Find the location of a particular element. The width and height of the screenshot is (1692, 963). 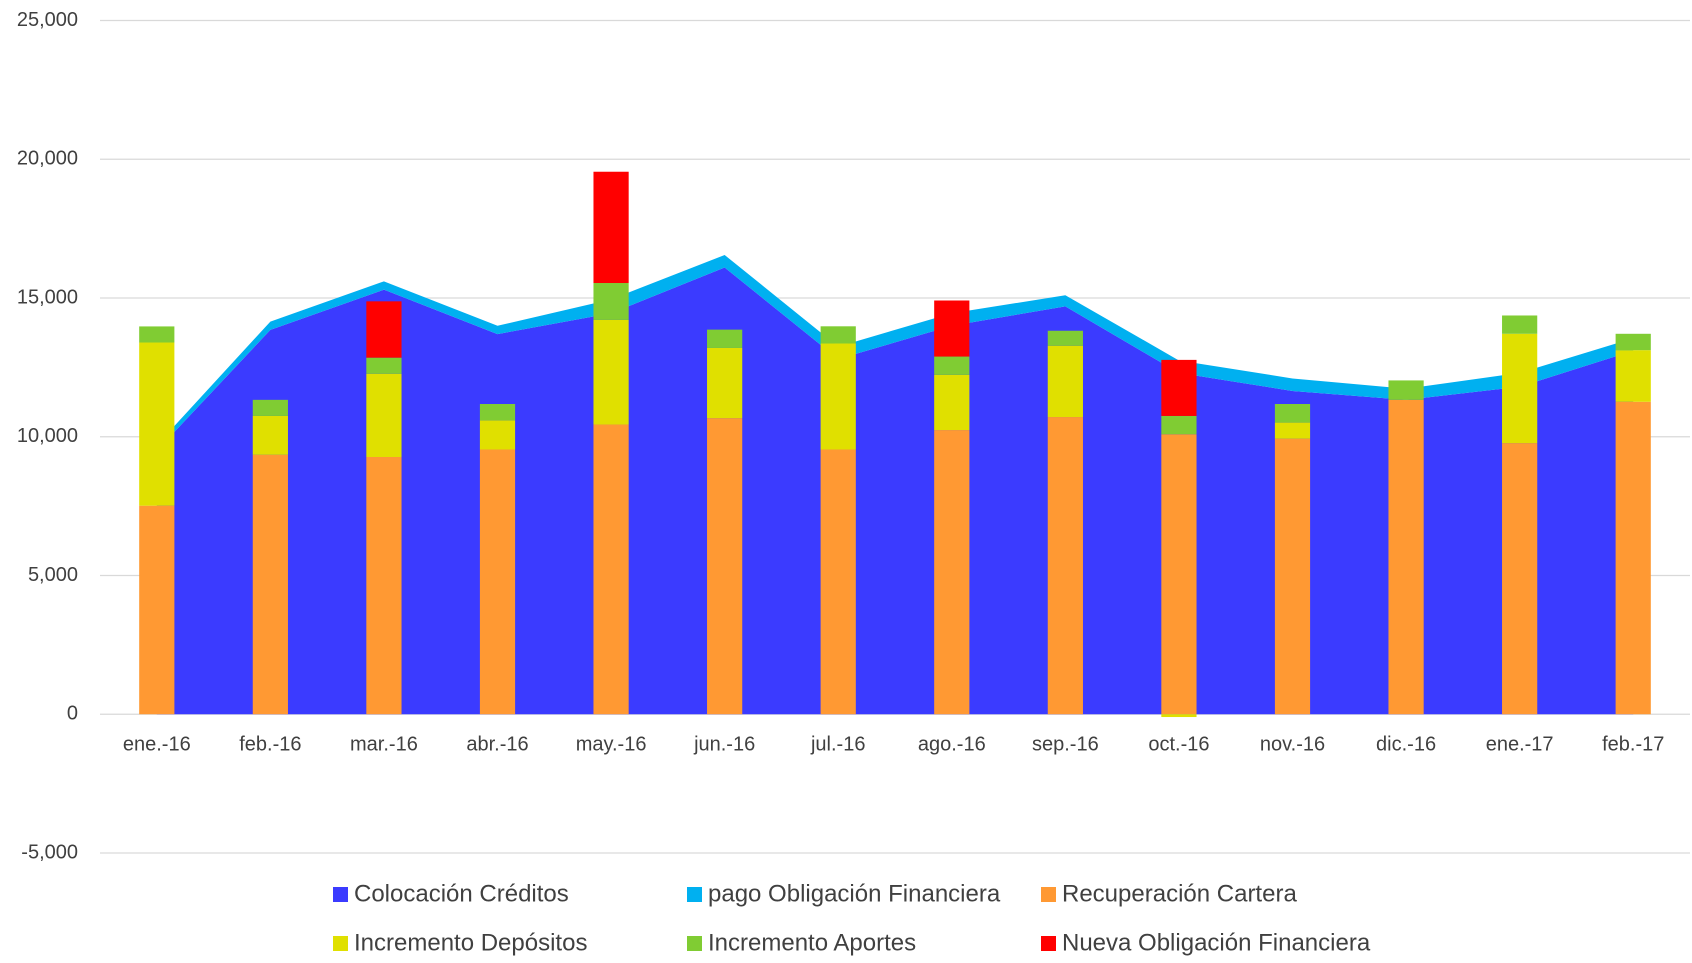

x-tick-label: jun.-16 is located at coordinates (724, 744).